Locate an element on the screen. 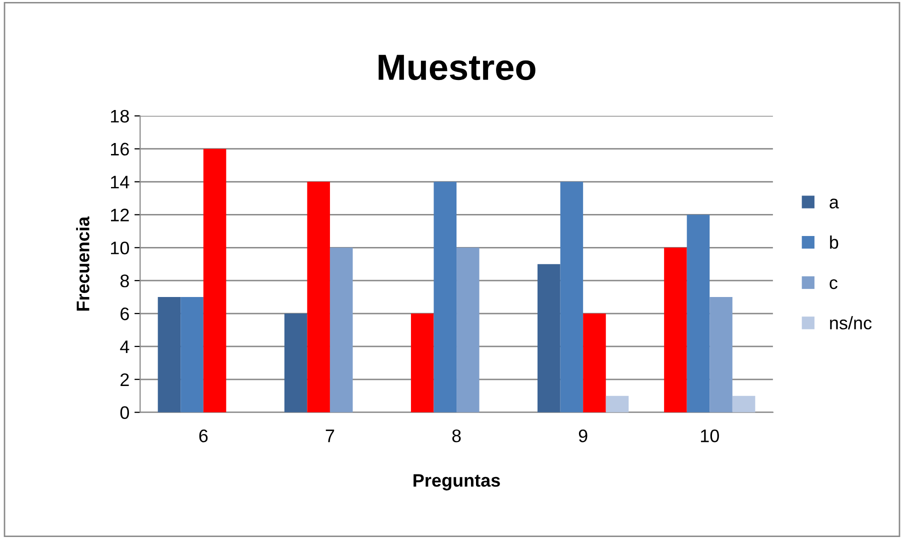 Image resolution: width=904 pixels, height=539 pixels. x-tick-label: 6 is located at coordinates (203, 435).